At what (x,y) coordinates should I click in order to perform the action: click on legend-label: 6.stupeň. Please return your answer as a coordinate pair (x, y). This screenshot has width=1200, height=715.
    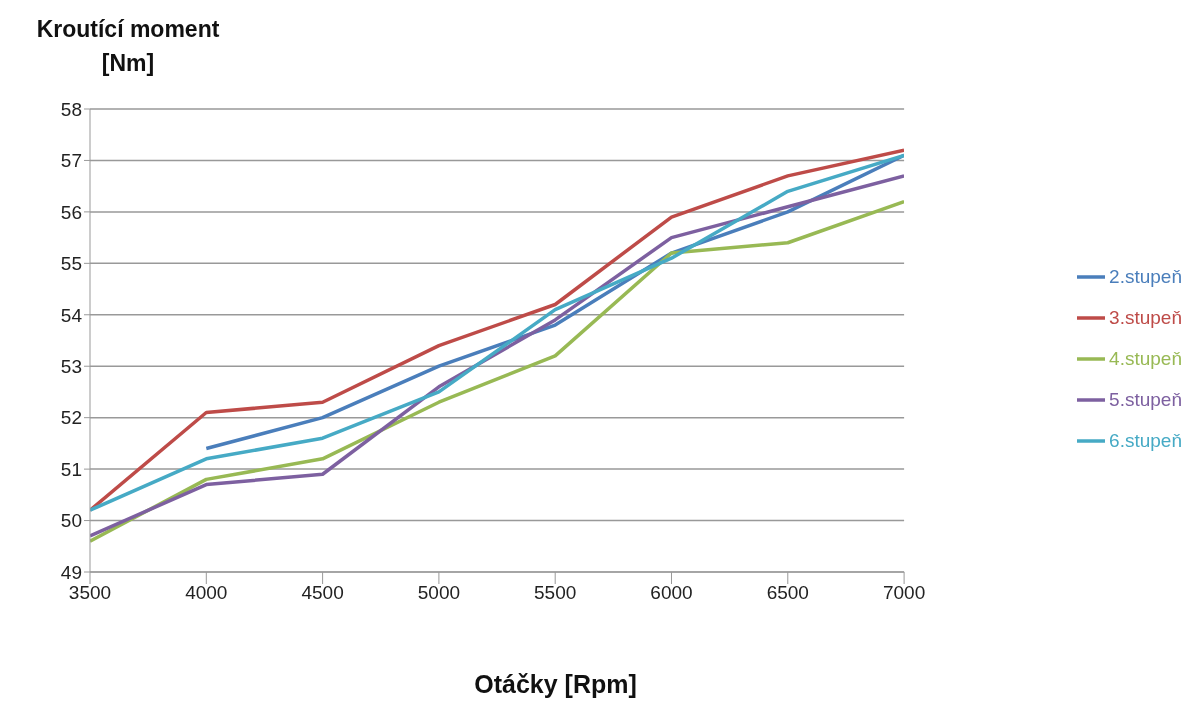
    Looking at the image, I should click on (1145, 440).